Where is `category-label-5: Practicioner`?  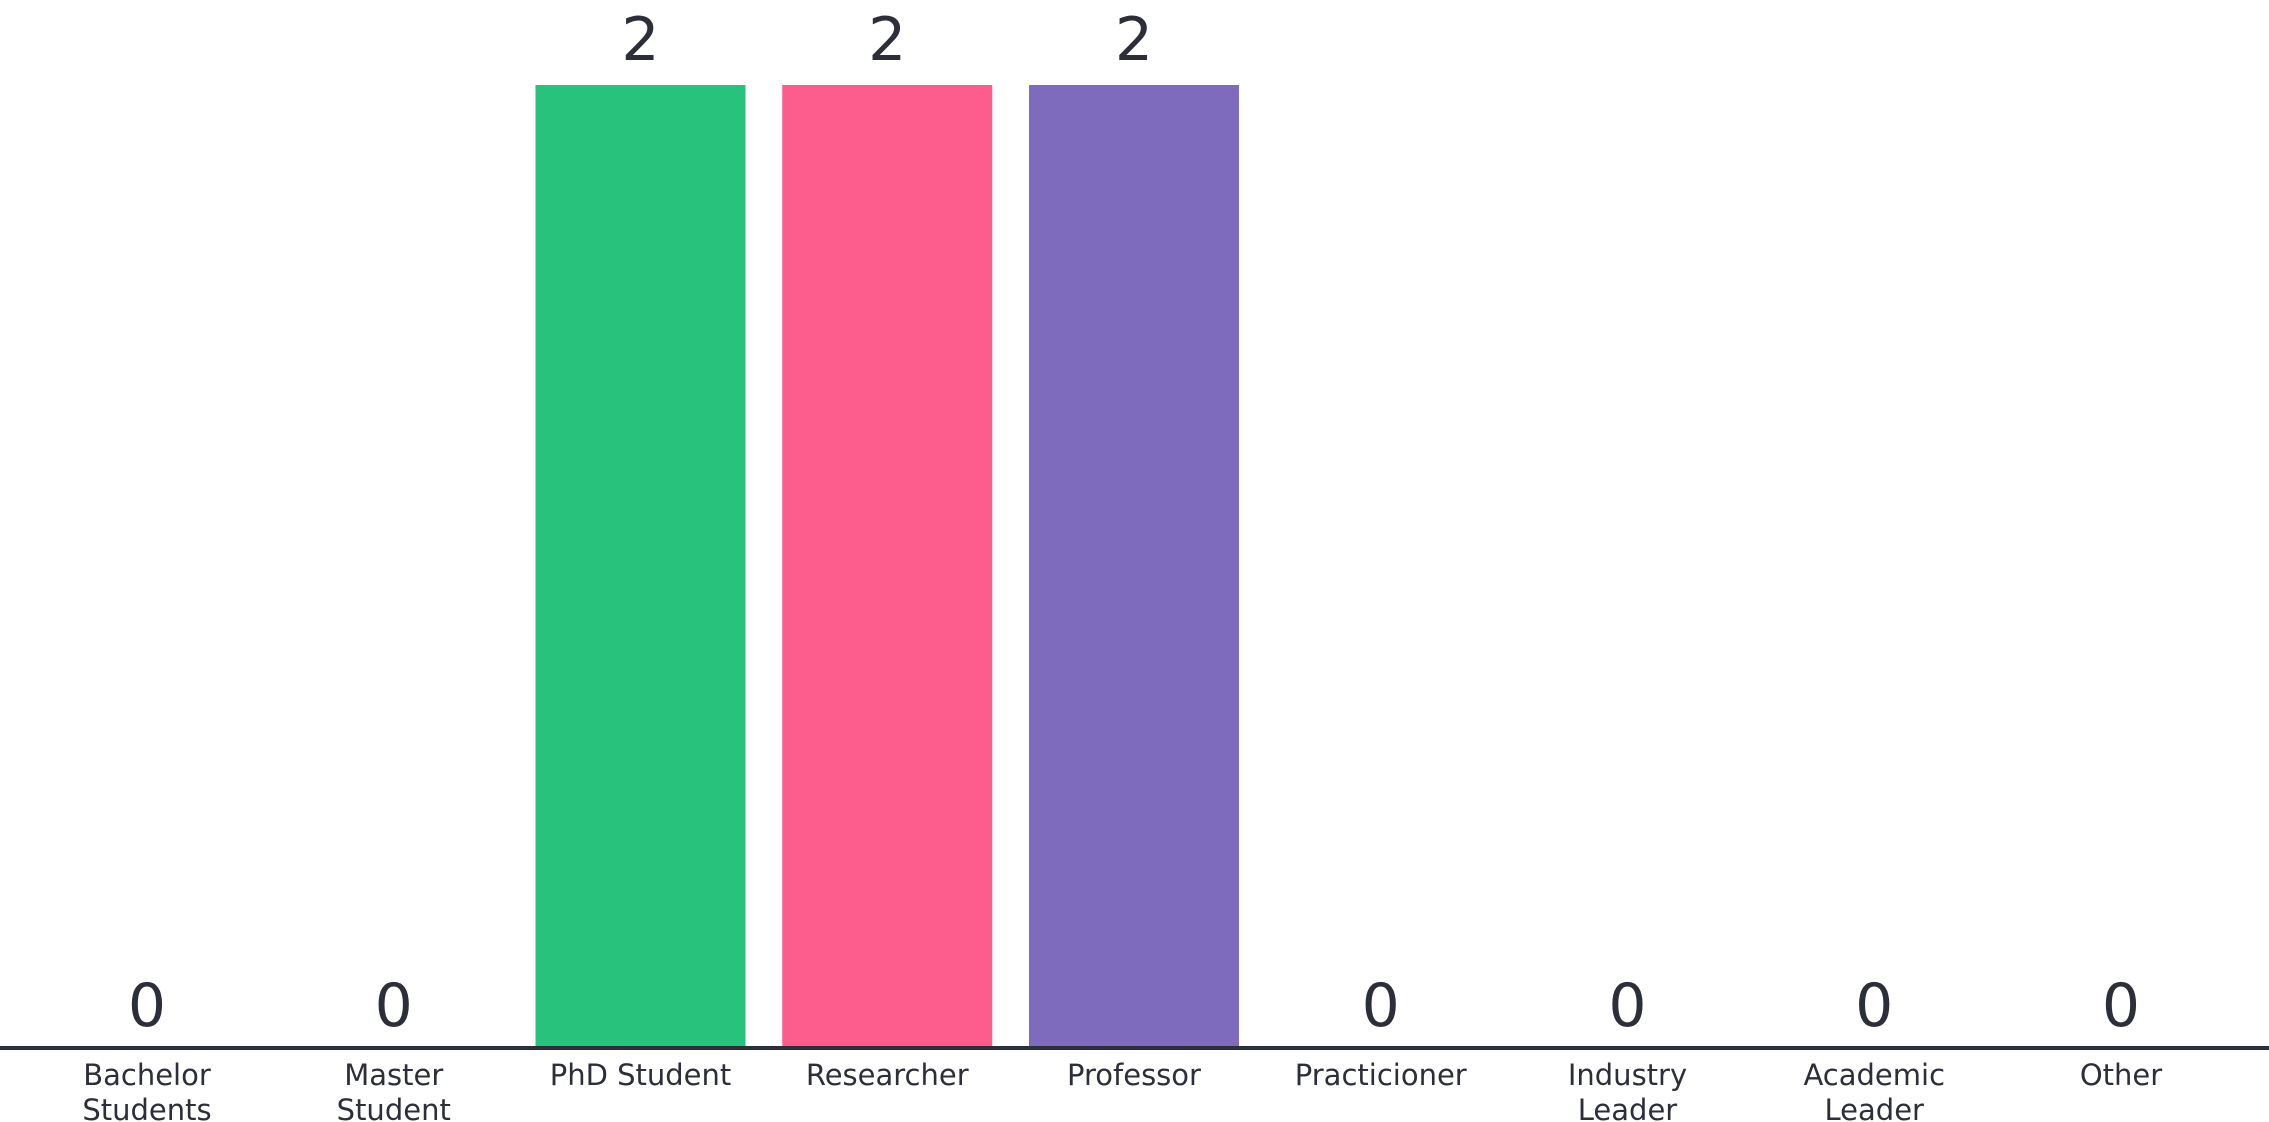
category-label-5: Practicioner is located at coordinates (1381, 1075).